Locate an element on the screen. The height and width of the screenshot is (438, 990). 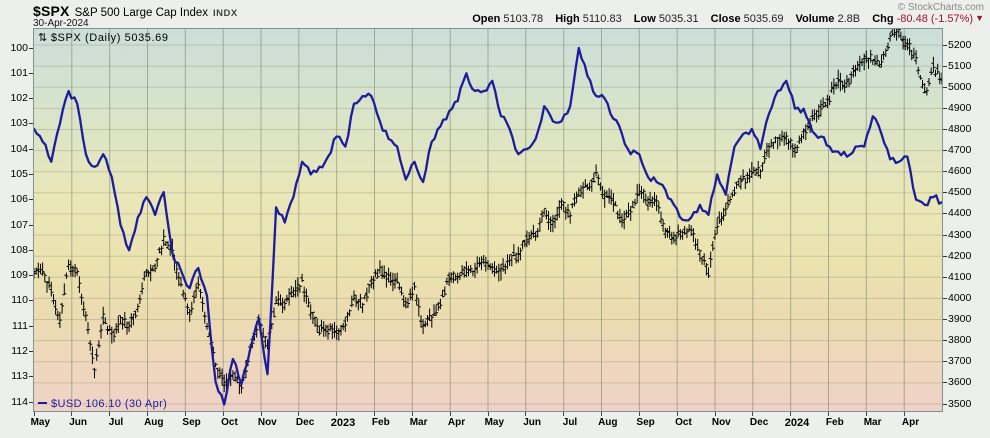
y-axis-label-right: 4100 is located at coordinates (960, 276).